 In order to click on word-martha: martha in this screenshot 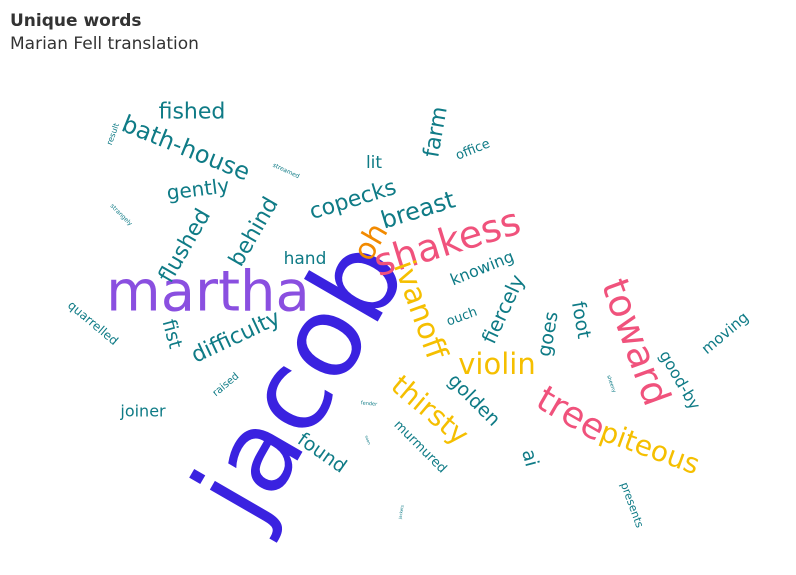, I will do `click(208, 292)`.